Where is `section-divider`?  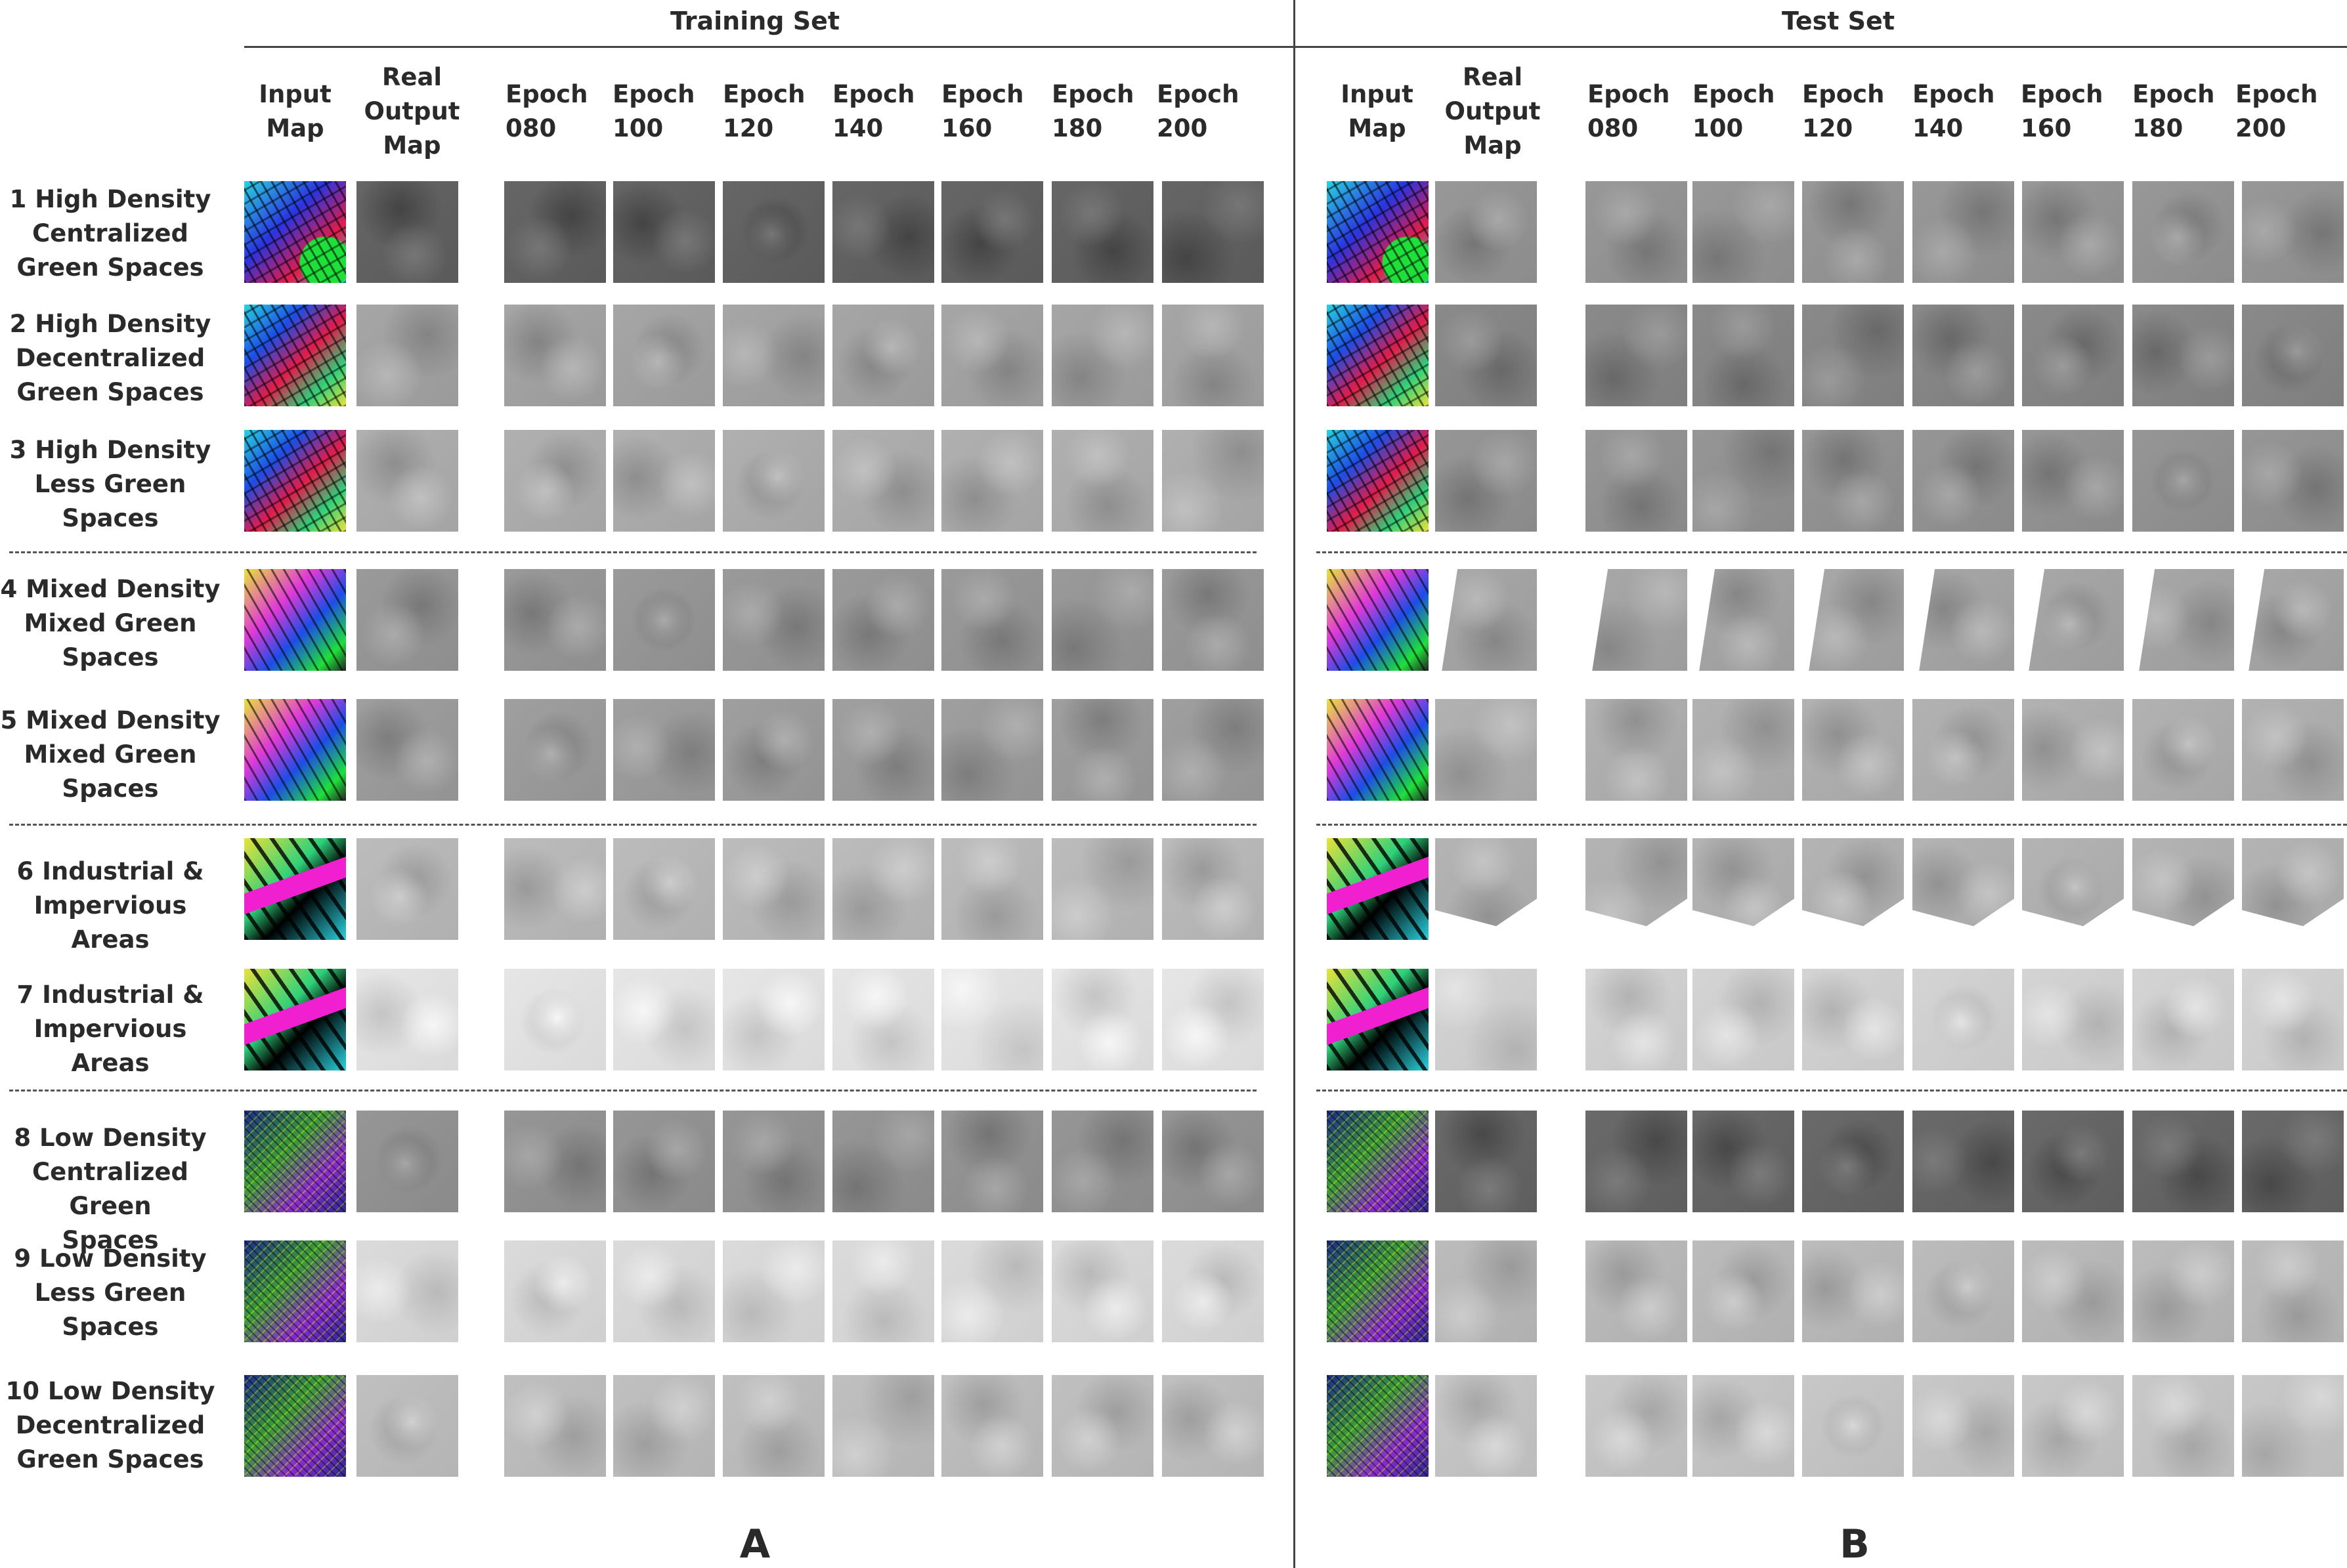 section-divider is located at coordinates (1294, 784).